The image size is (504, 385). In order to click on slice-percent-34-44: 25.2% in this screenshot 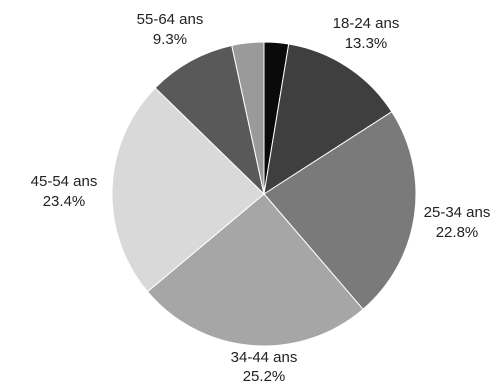, I will do `click(264, 376)`.